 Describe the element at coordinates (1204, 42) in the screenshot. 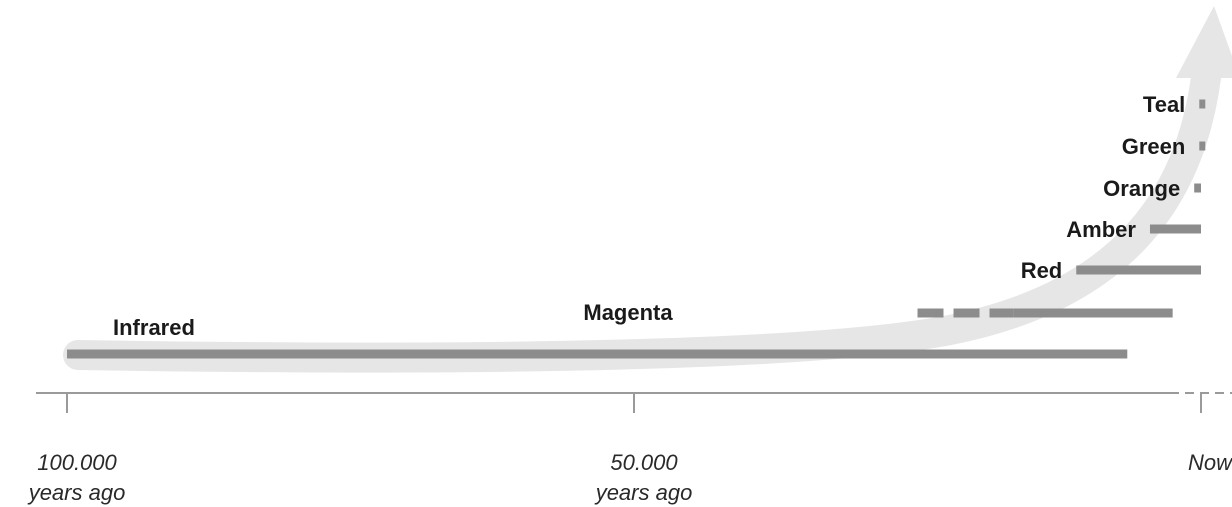

I see `growth-arrow-head` at that location.